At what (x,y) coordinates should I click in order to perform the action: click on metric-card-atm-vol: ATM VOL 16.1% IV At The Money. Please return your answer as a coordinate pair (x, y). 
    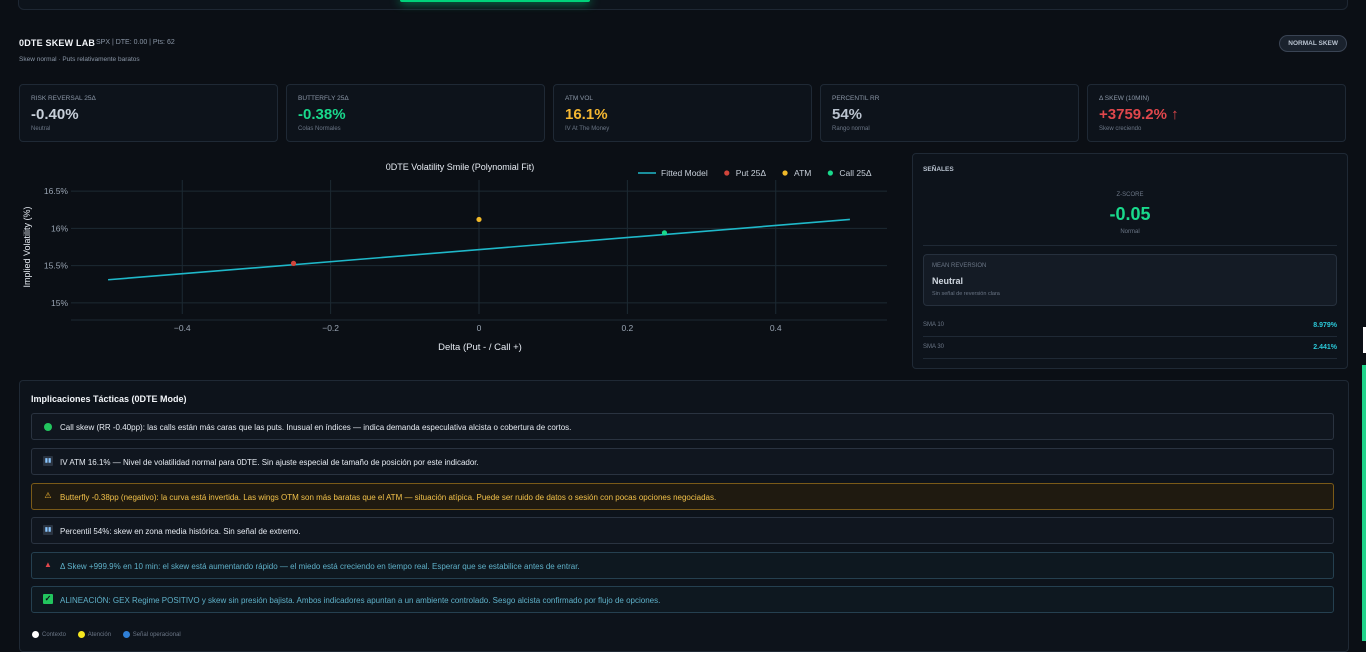
    Looking at the image, I should click on (682, 113).